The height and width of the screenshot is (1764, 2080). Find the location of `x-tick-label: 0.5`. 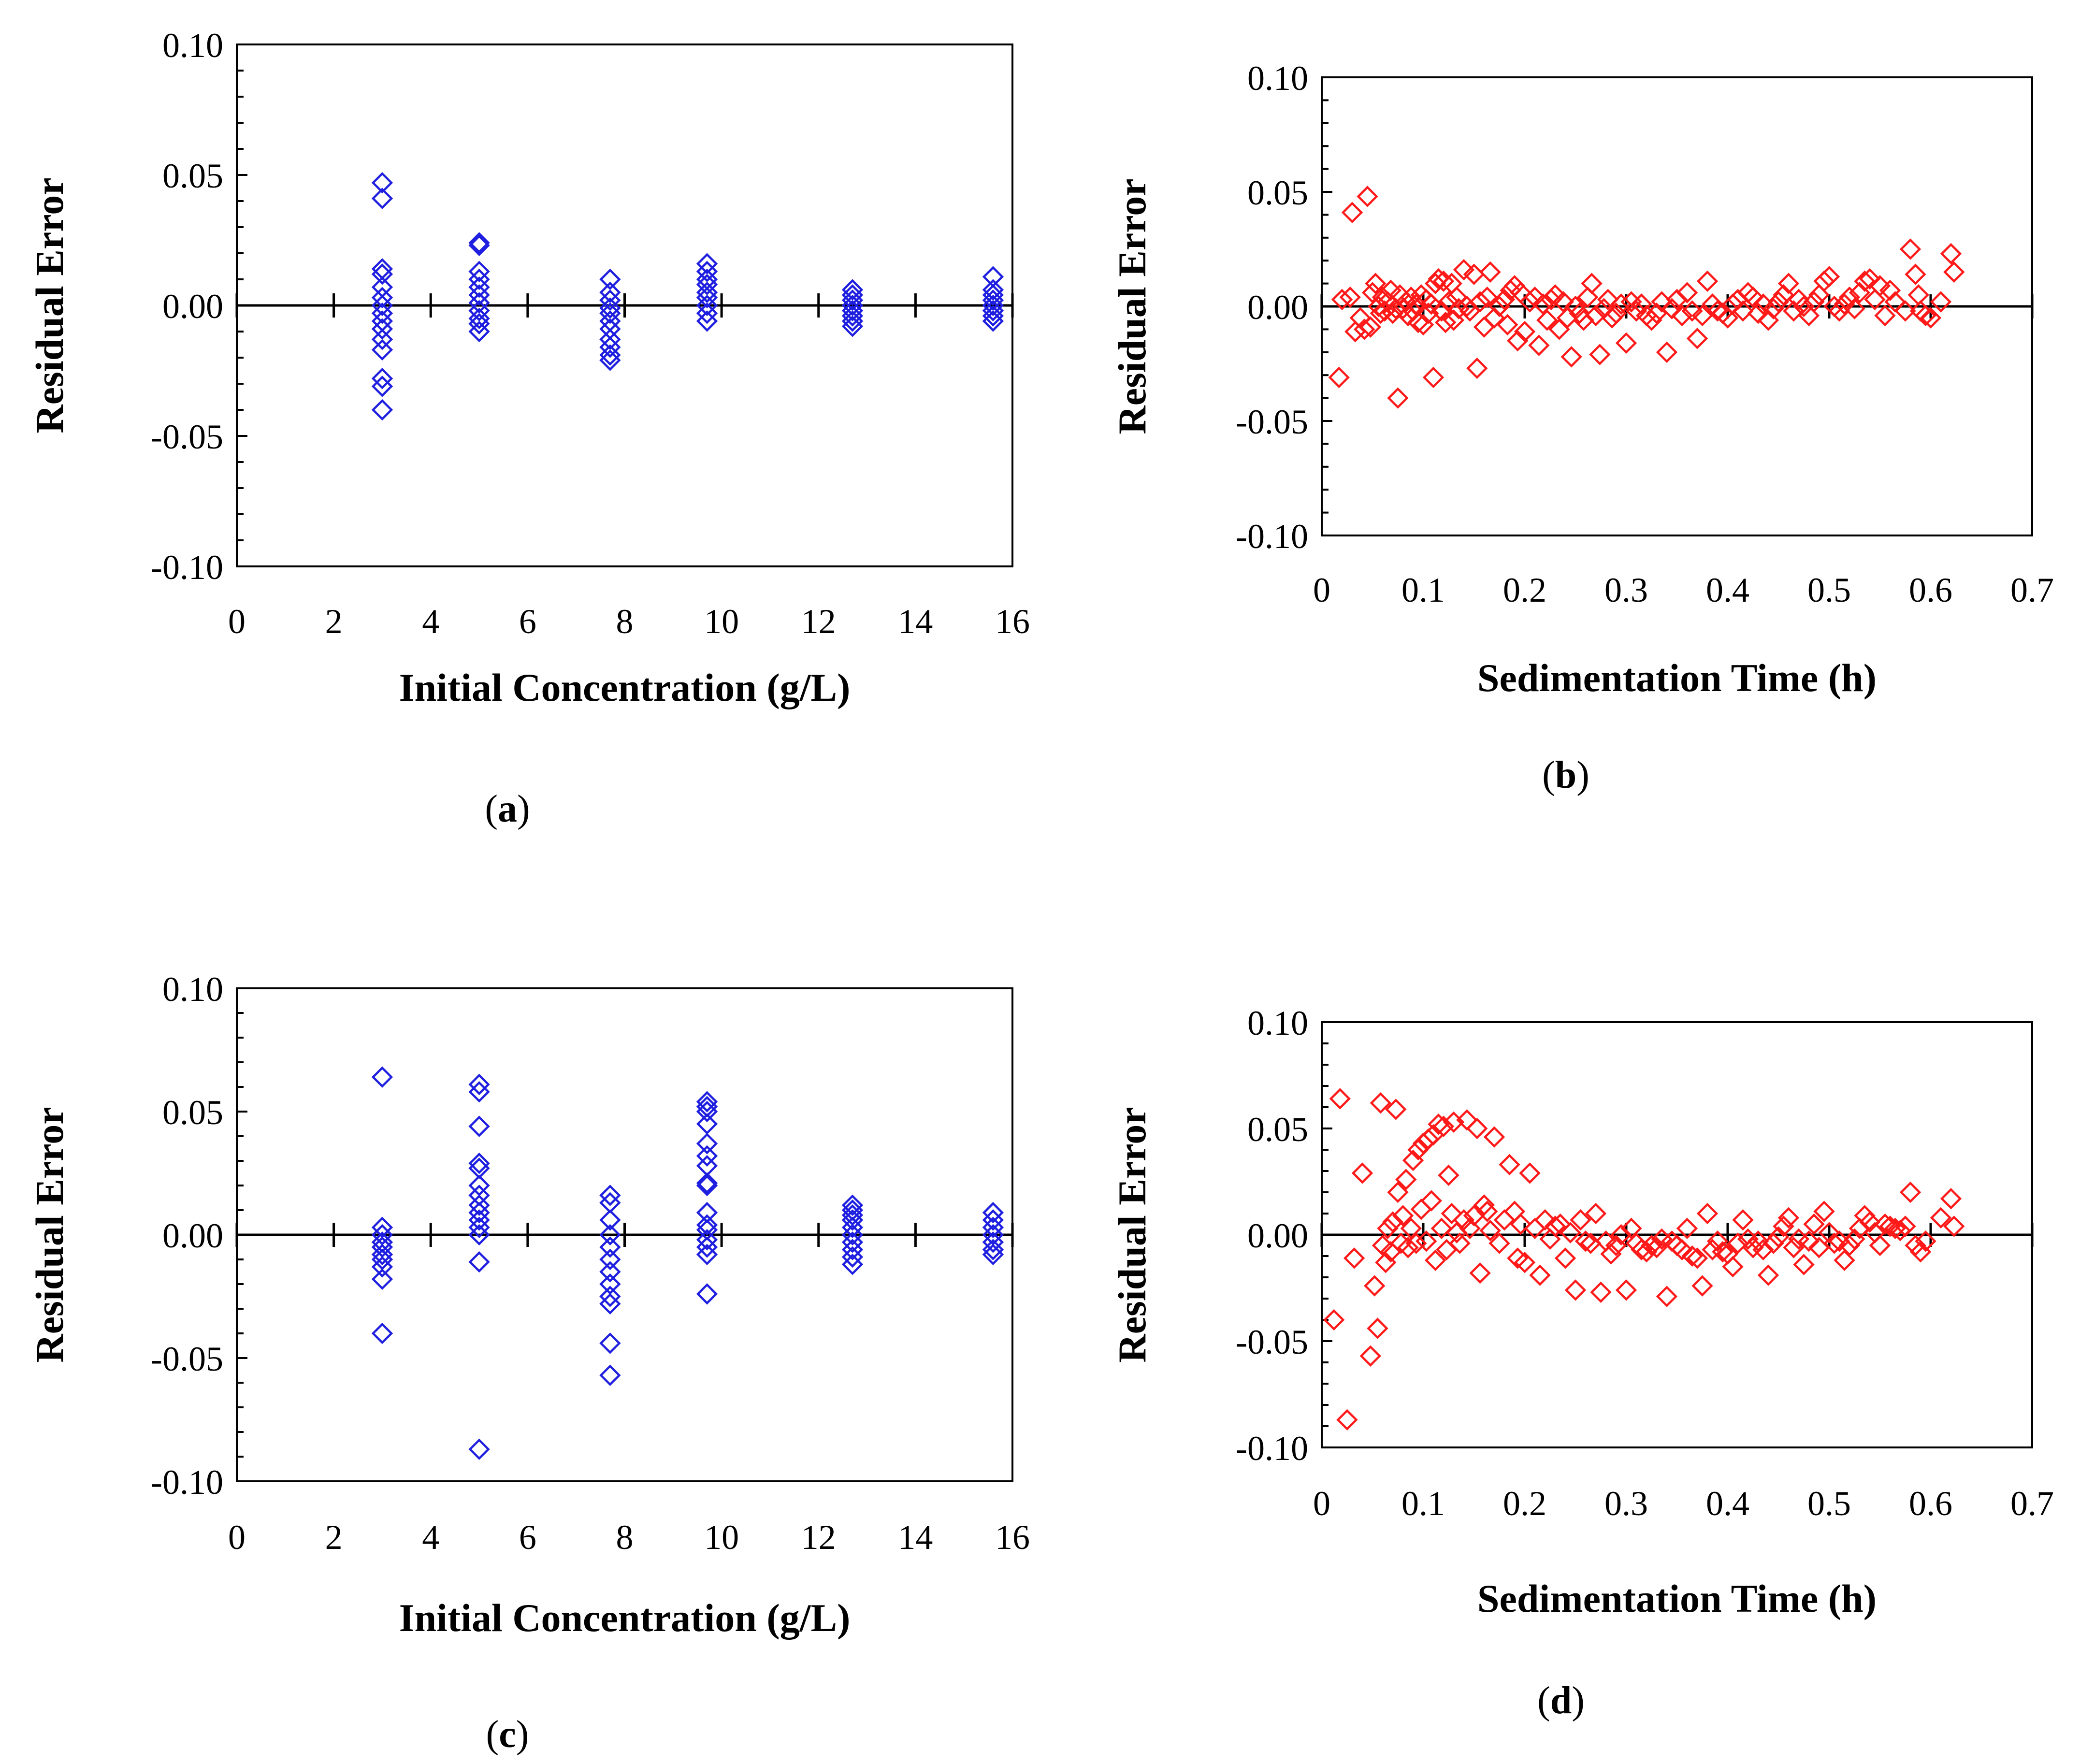

x-tick-label: 0.5 is located at coordinates (1829, 1503).